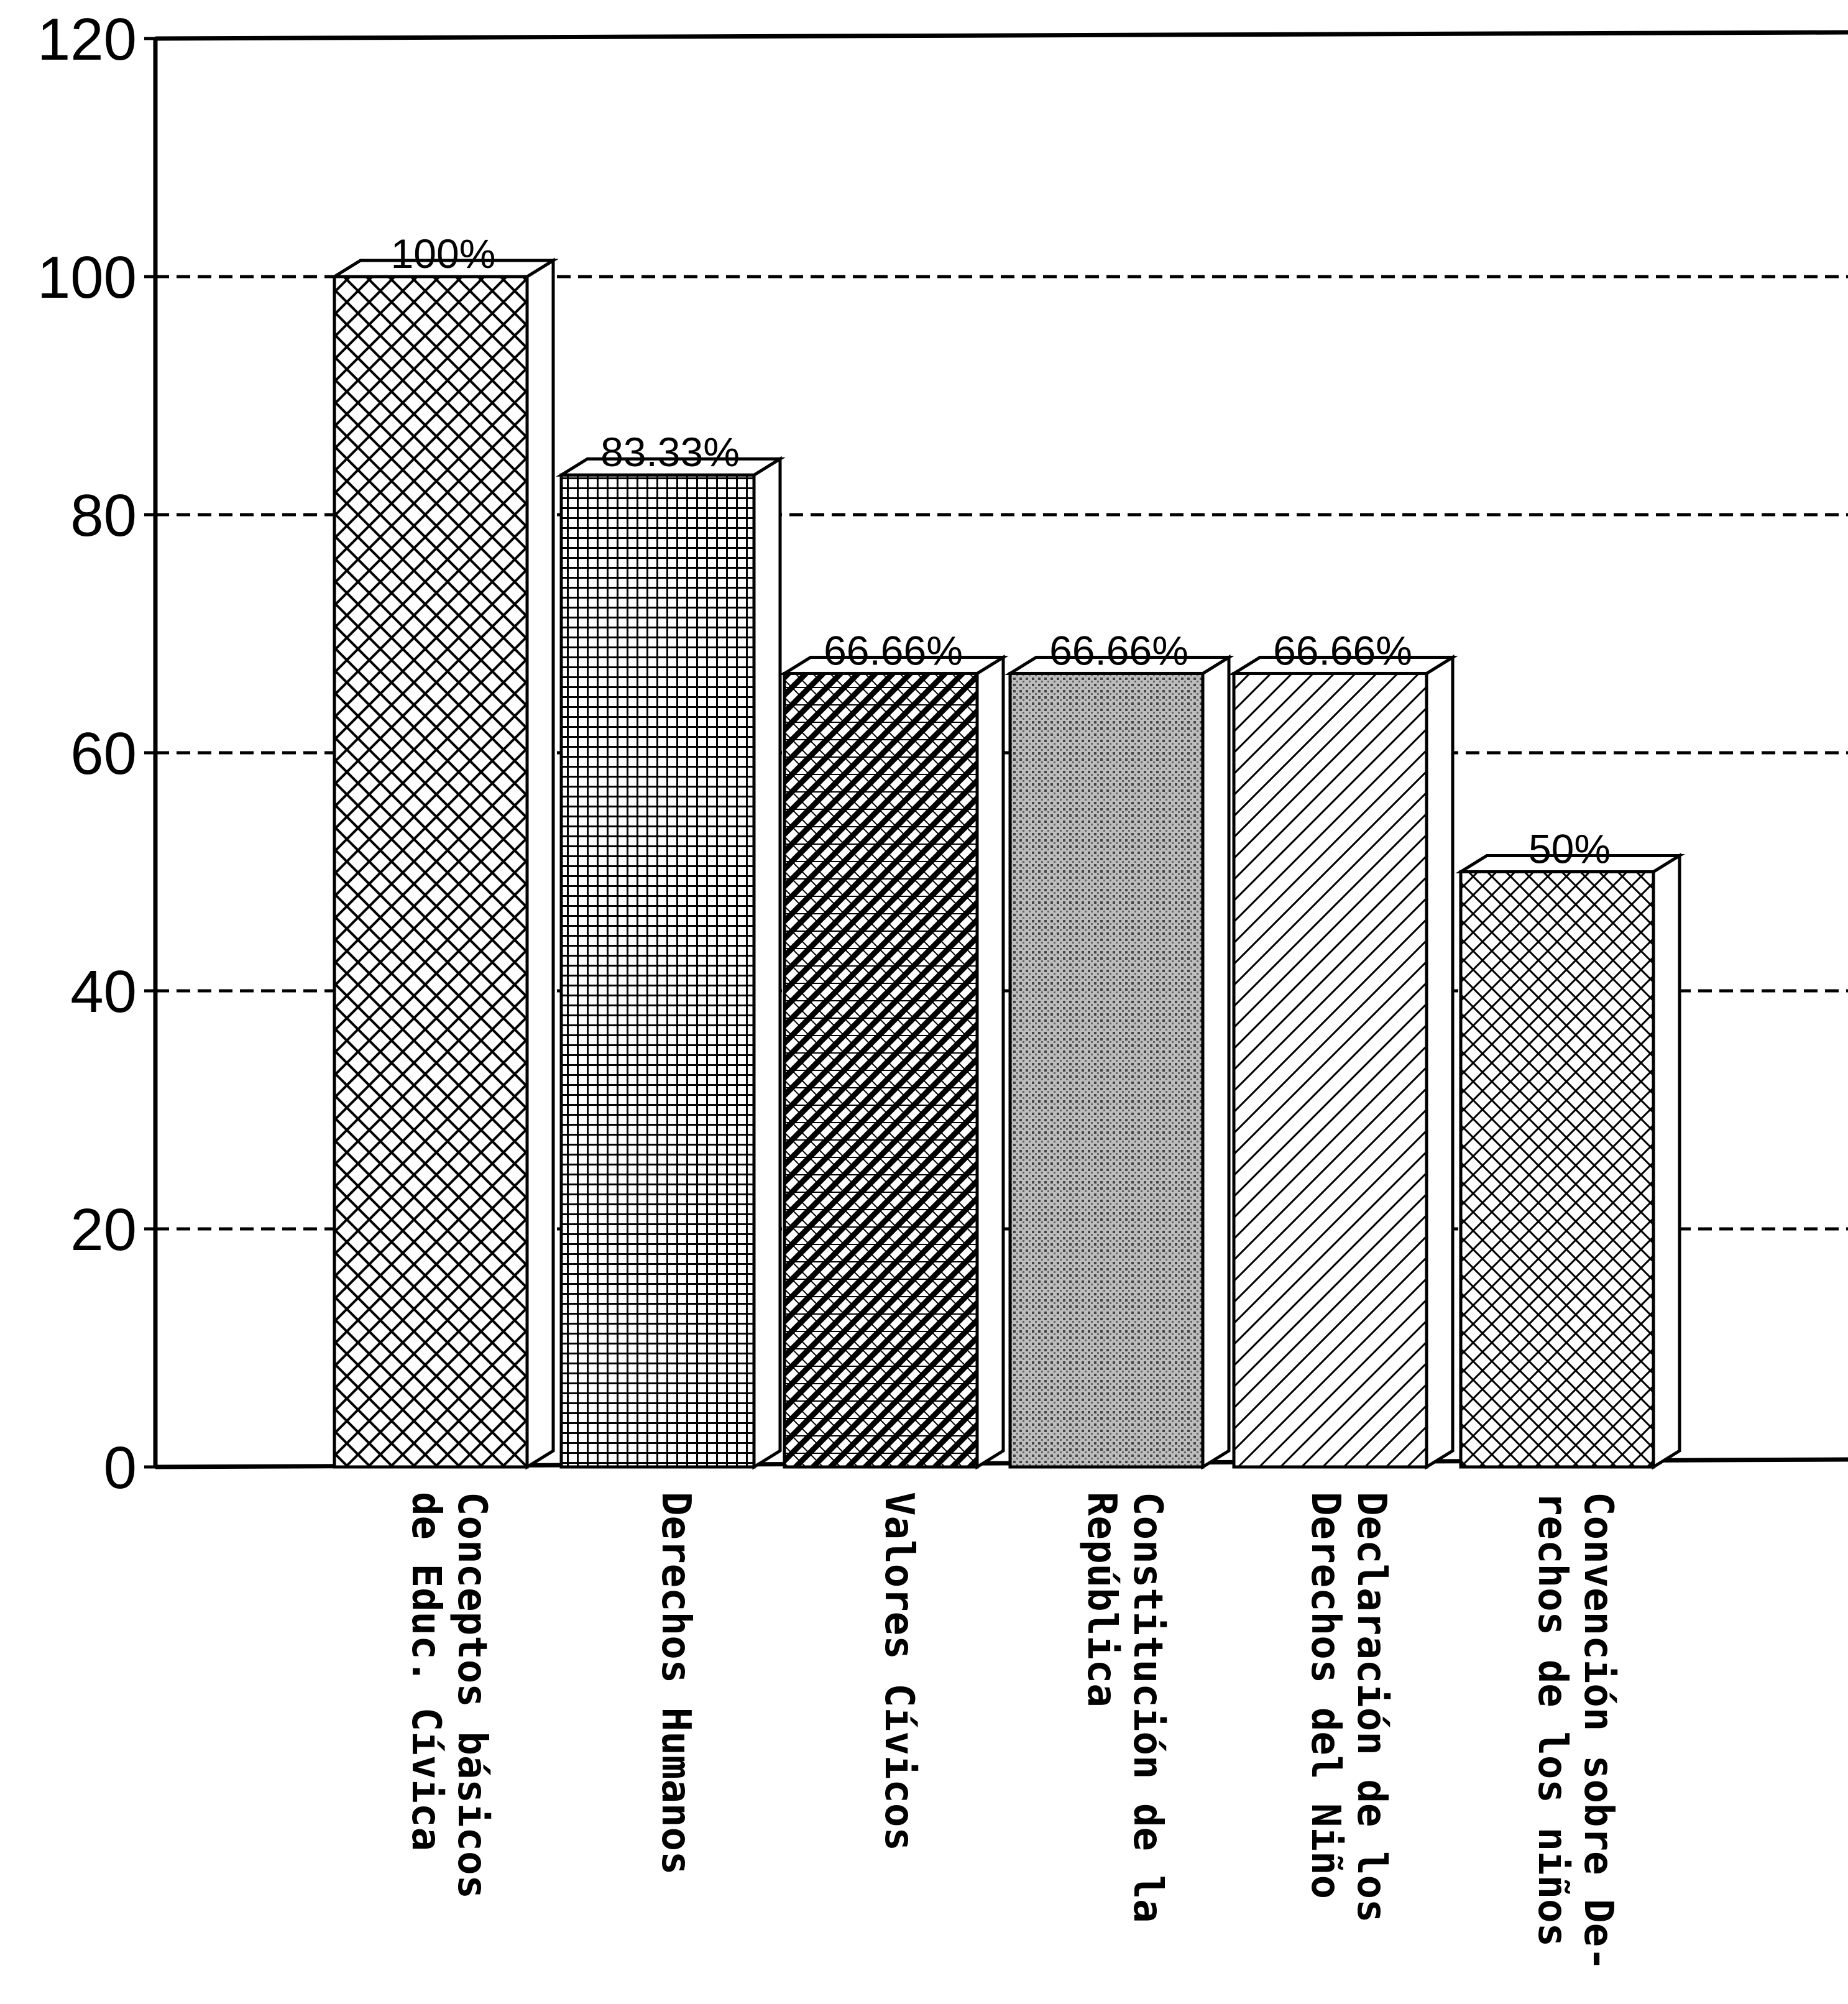 Image resolution: width=1848 pixels, height=2004 pixels. I want to click on category-label-line: Declaración de los, so click(1371, 1708).